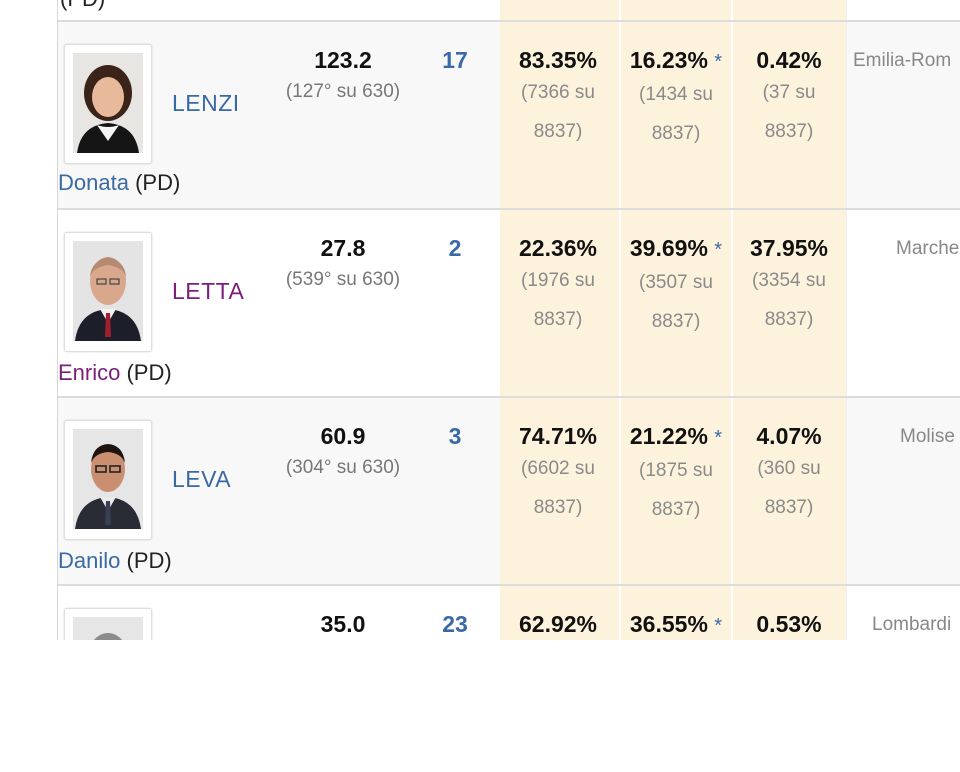 This screenshot has height=772, width=960. I want to click on pct-cell-2: 16.23% * (1434 su 8837), so click(676, 87).